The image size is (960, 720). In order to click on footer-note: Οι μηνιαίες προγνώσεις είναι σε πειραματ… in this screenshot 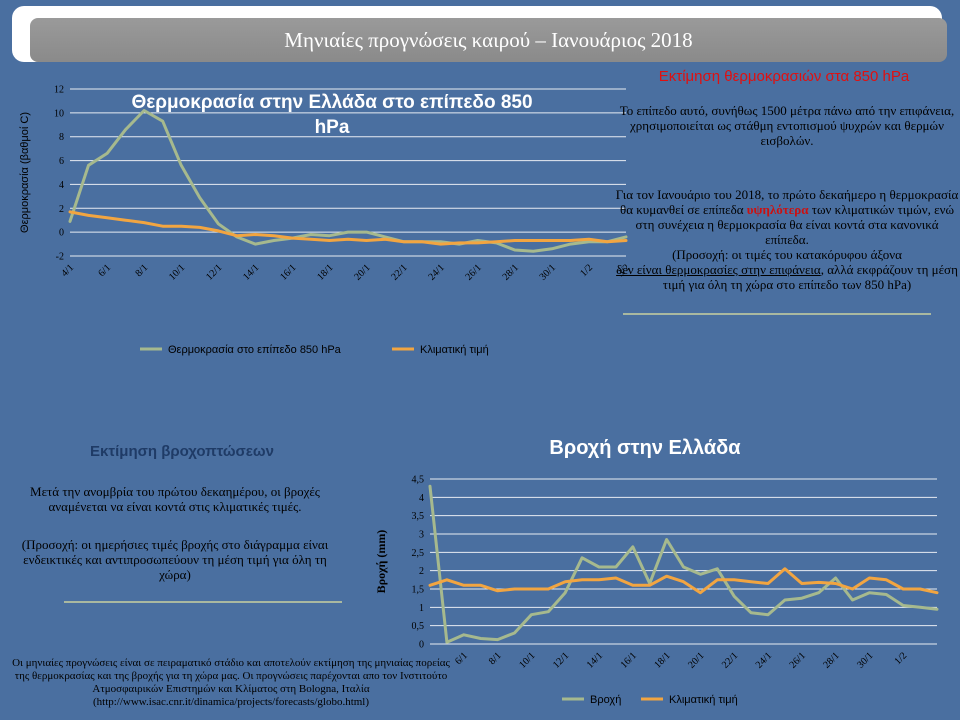, I will do `click(231, 682)`.